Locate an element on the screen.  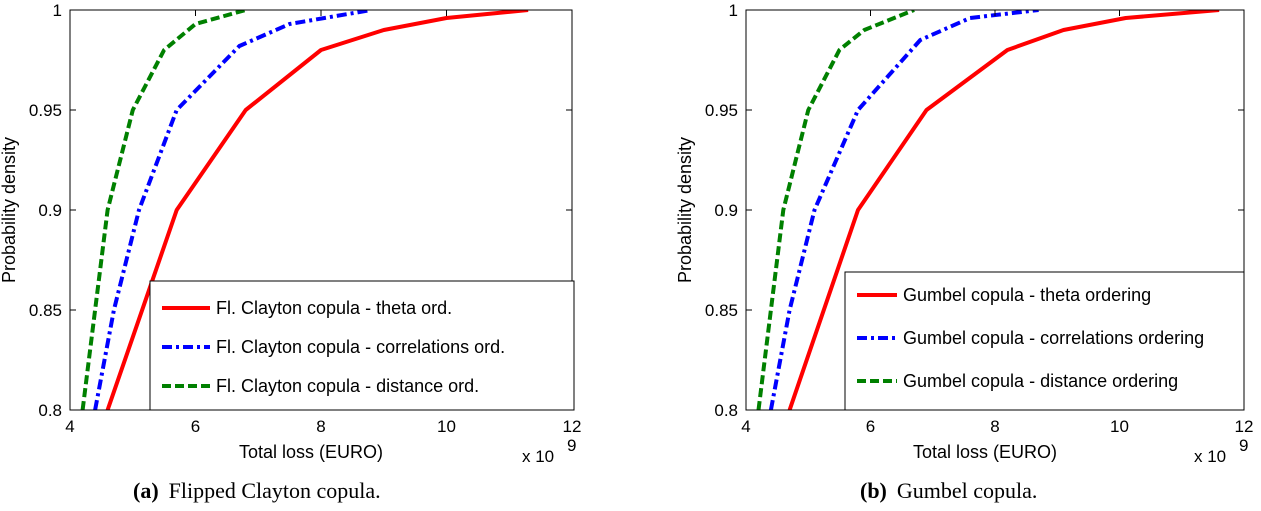
legend-label-2: Fl. Clayton copula - correlations ord. is located at coordinates (360, 347).